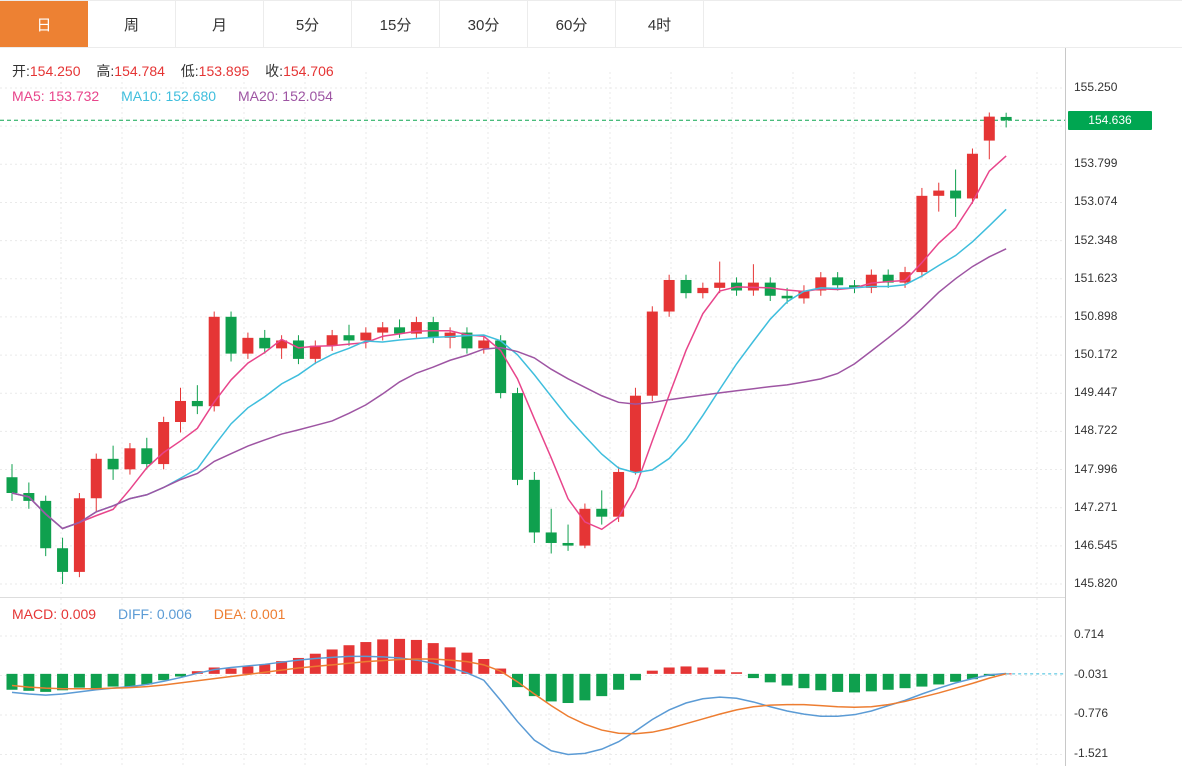  What do you see at coordinates (484, 24) in the screenshot?
I see `tab-30分: 30分` at bounding box center [484, 24].